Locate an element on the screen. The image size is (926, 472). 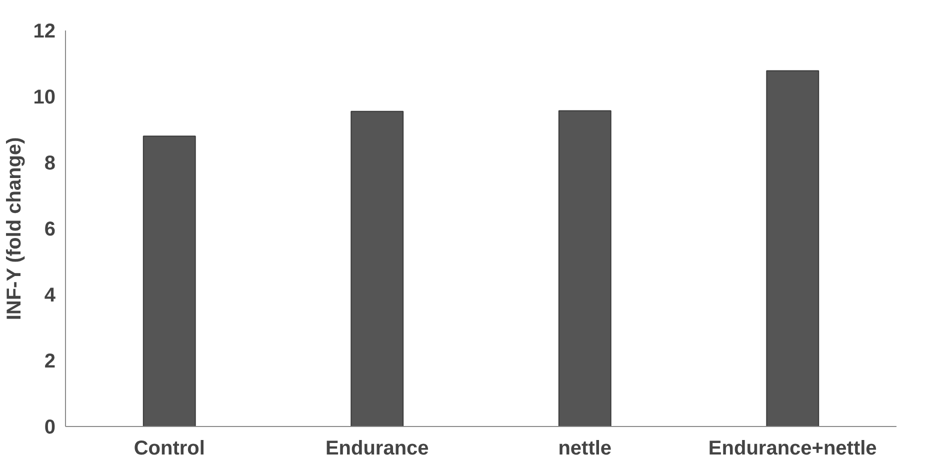
y-tick-label: 0 is located at coordinates (50, 427).